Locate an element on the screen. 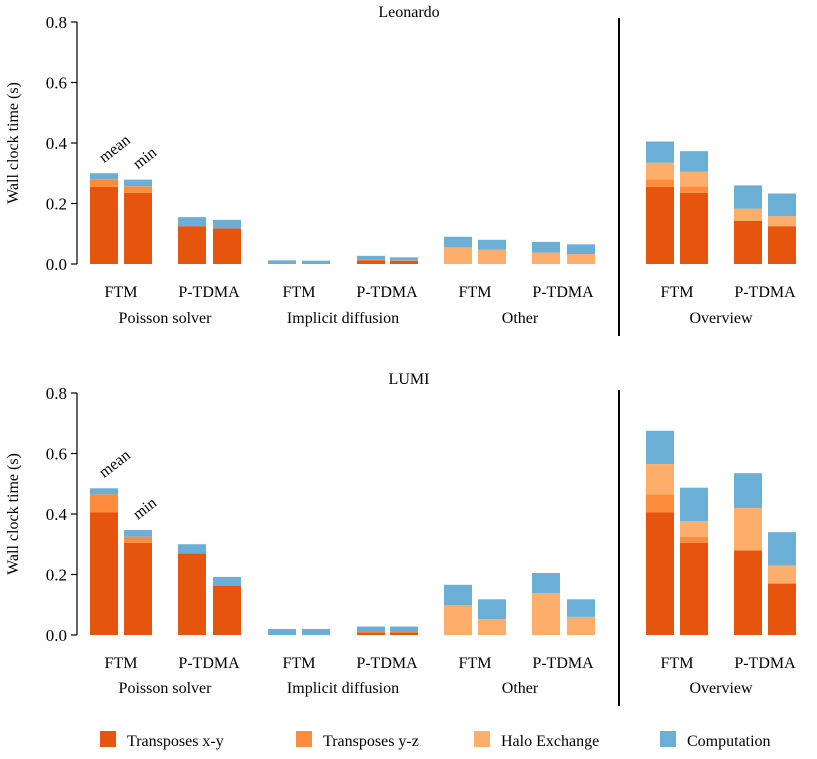 Image resolution: width=817 pixels, height=759 pixels. legend-label: Transposes x-y is located at coordinates (175, 741).